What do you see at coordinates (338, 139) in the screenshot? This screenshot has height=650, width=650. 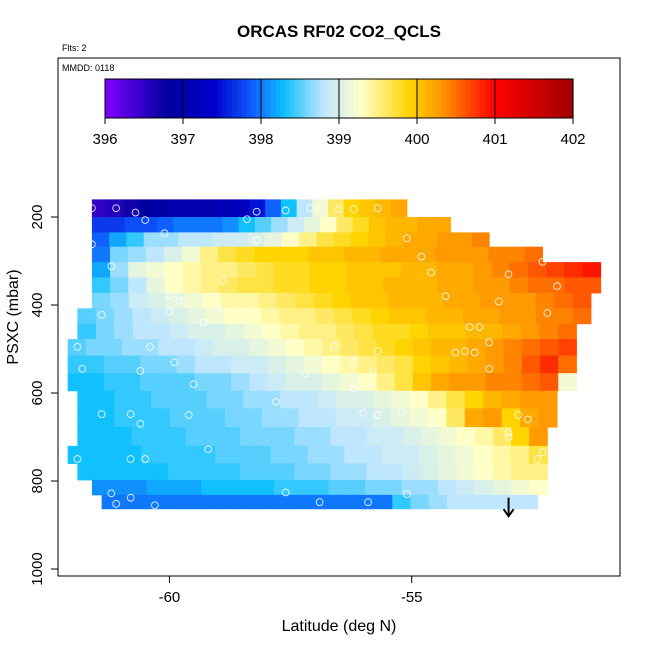 I see `colorbar-tick-label: 399` at bounding box center [338, 139].